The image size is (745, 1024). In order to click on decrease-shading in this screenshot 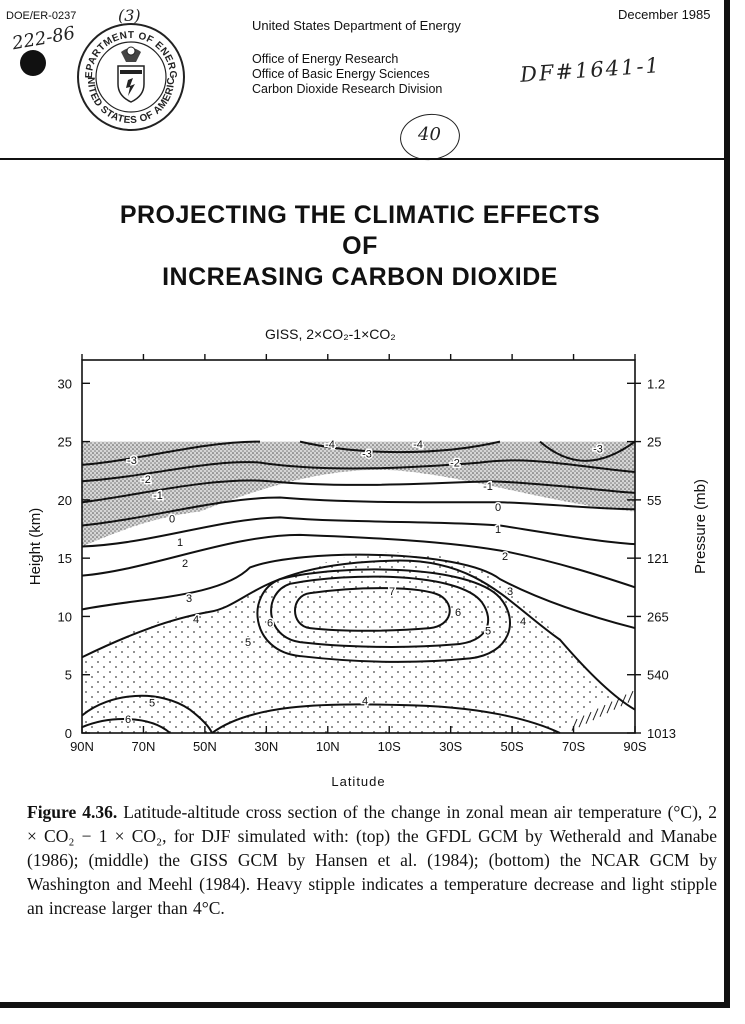, I will do `click(358, 494)`.